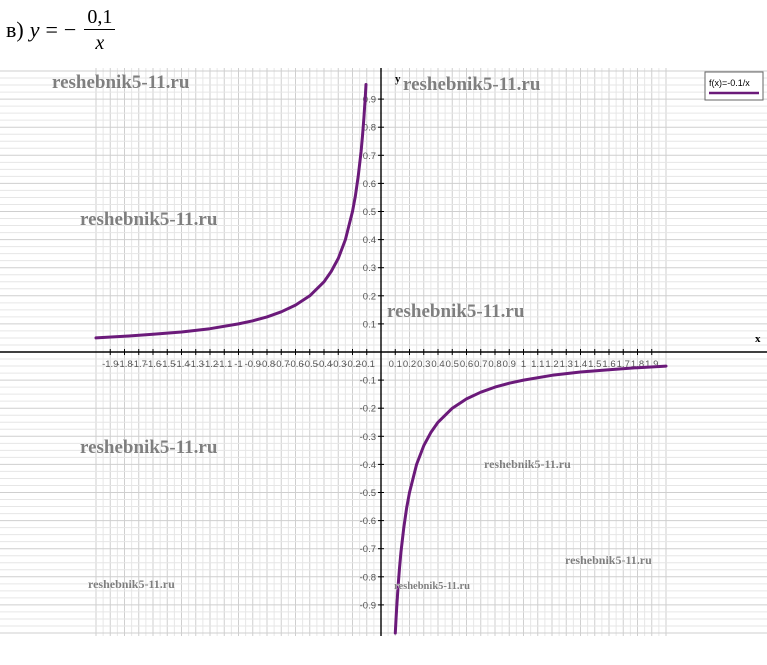  Describe the element at coordinates (139, 364) in the screenshot. I see `x-tick-label: -1.7` at that location.